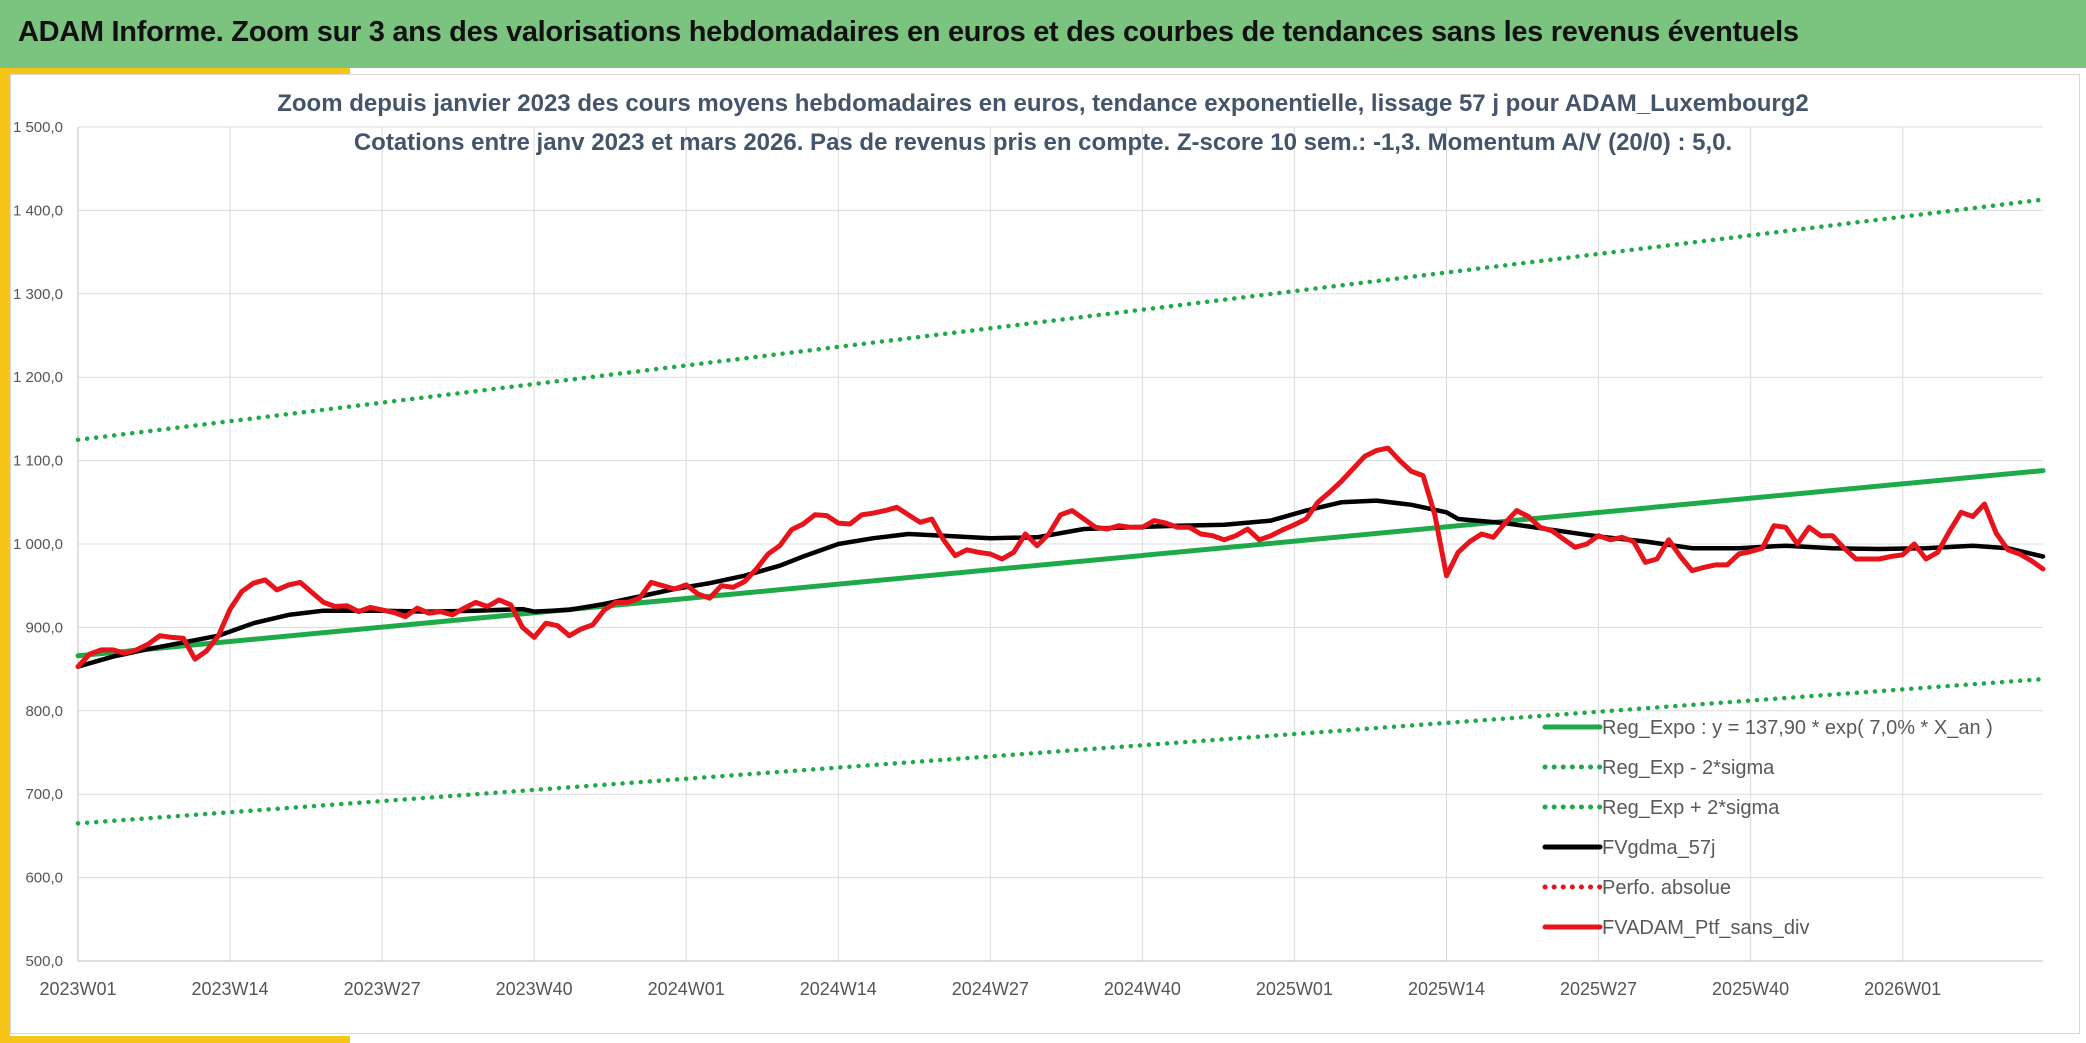 The height and width of the screenshot is (1043, 2086). Describe the element at coordinates (44, 627) in the screenshot. I see `y-tick-label: 900,0` at that location.